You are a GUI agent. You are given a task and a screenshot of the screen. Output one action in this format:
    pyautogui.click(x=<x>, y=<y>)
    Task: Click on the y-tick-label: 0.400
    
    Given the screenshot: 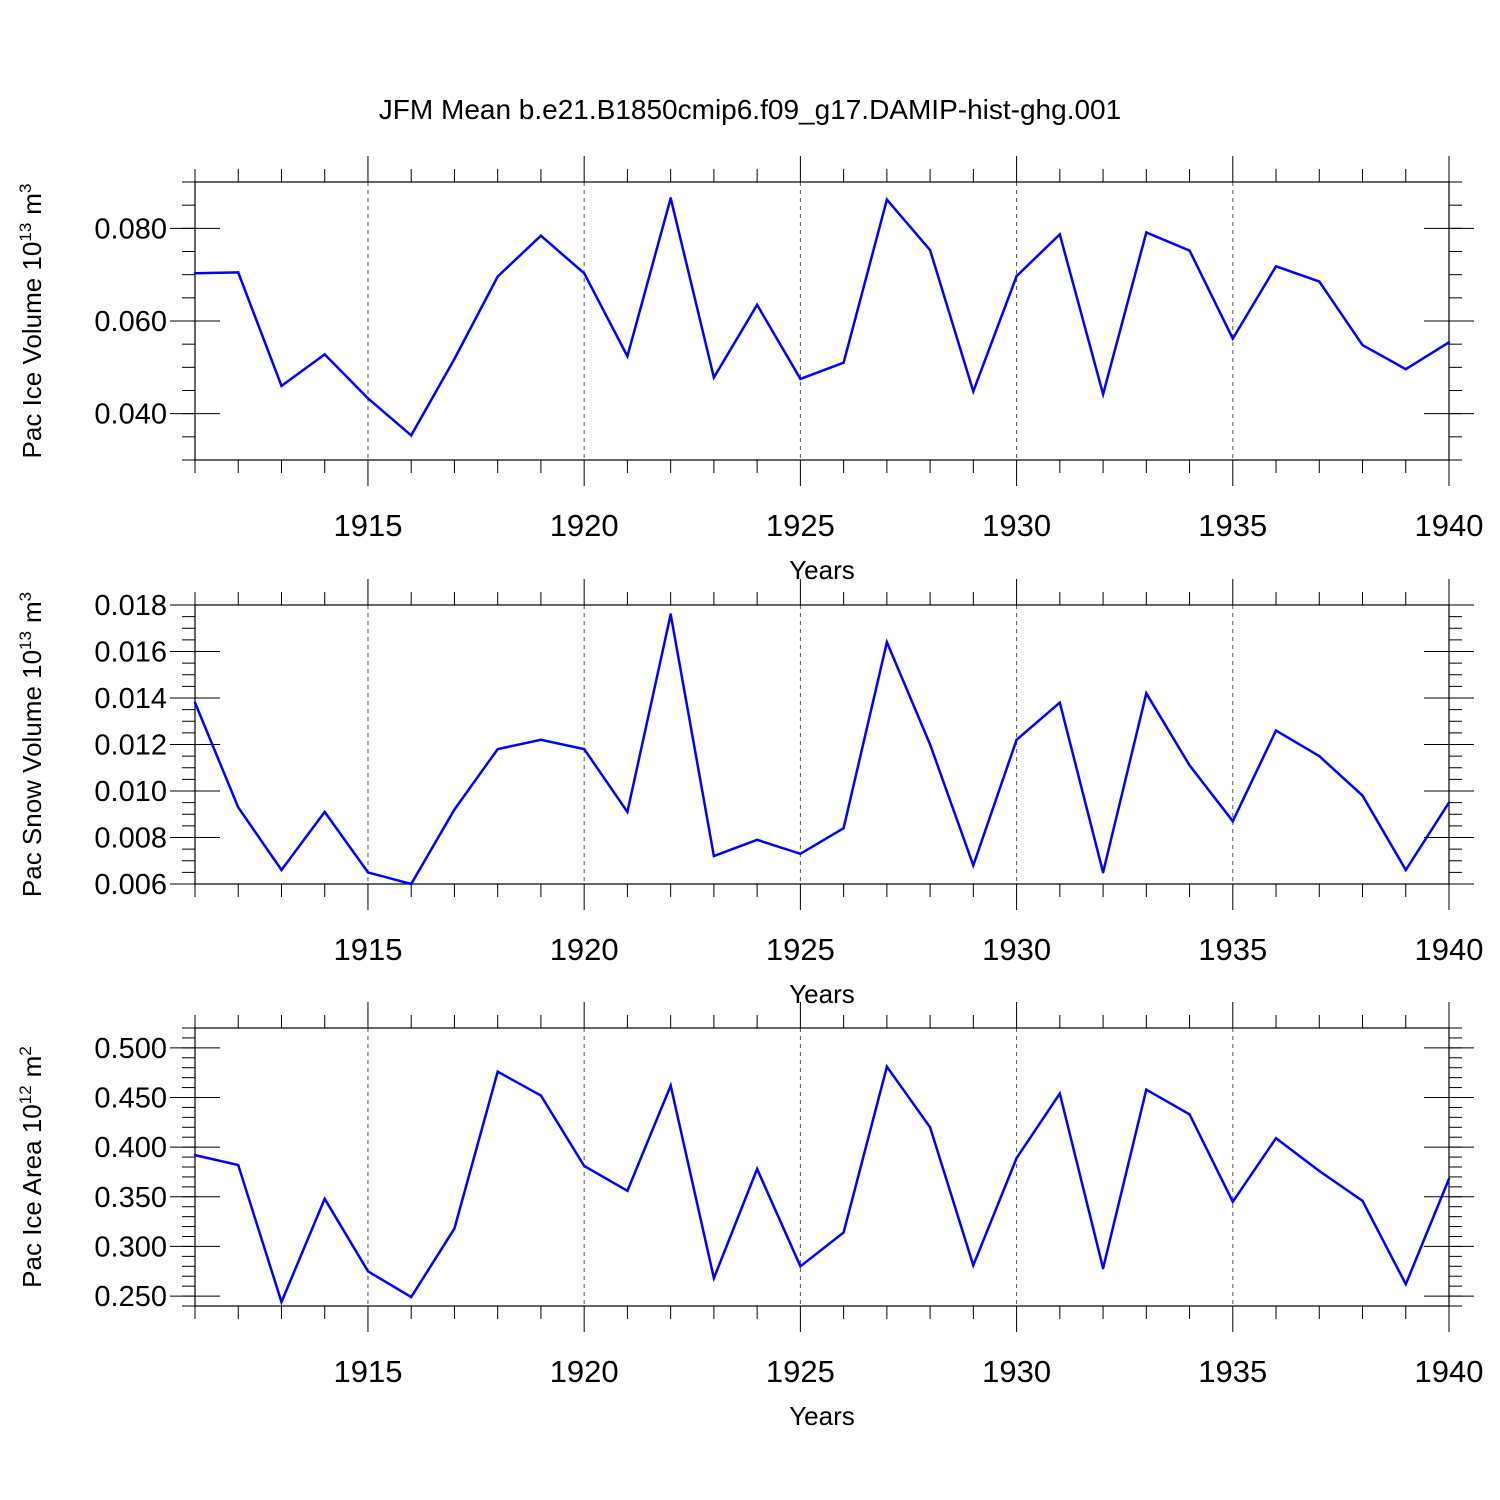 What is the action you would take?
    pyautogui.click(x=130, y=1148)
    